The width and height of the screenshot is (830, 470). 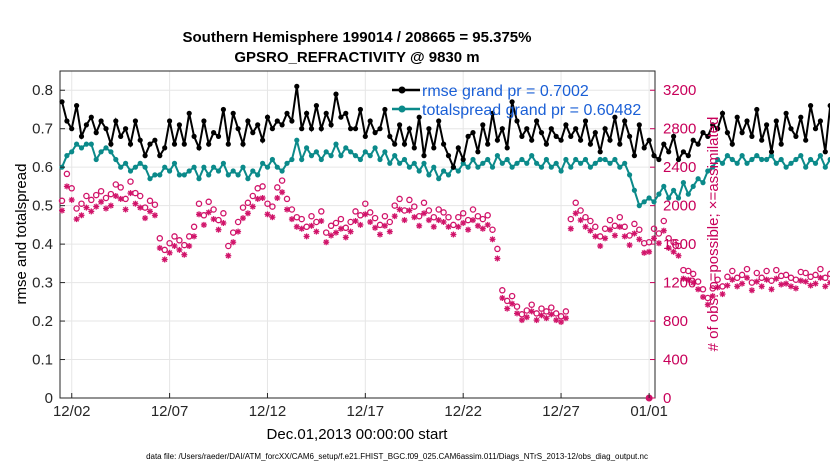 What do you see at coordinates (445, 173) in the screenshot?
I see `totalspread-line` at bounding box center [445, 173].